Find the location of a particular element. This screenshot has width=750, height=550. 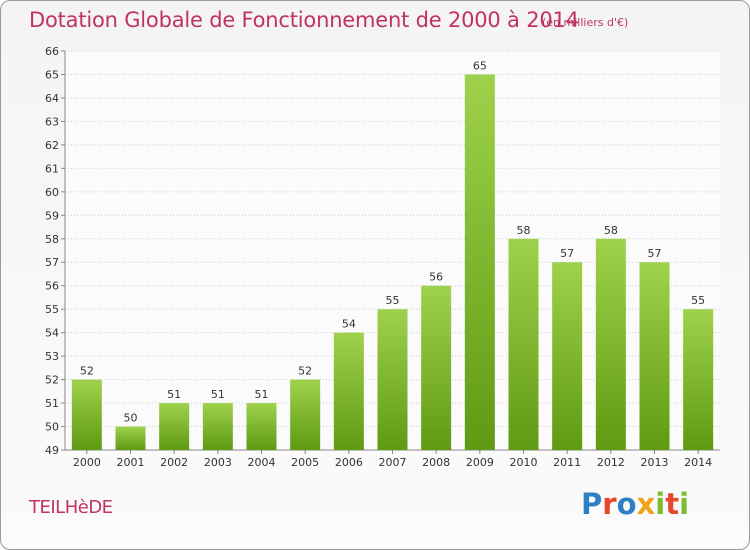

y-tick-label: 62 is located at coordinates (52, 145).